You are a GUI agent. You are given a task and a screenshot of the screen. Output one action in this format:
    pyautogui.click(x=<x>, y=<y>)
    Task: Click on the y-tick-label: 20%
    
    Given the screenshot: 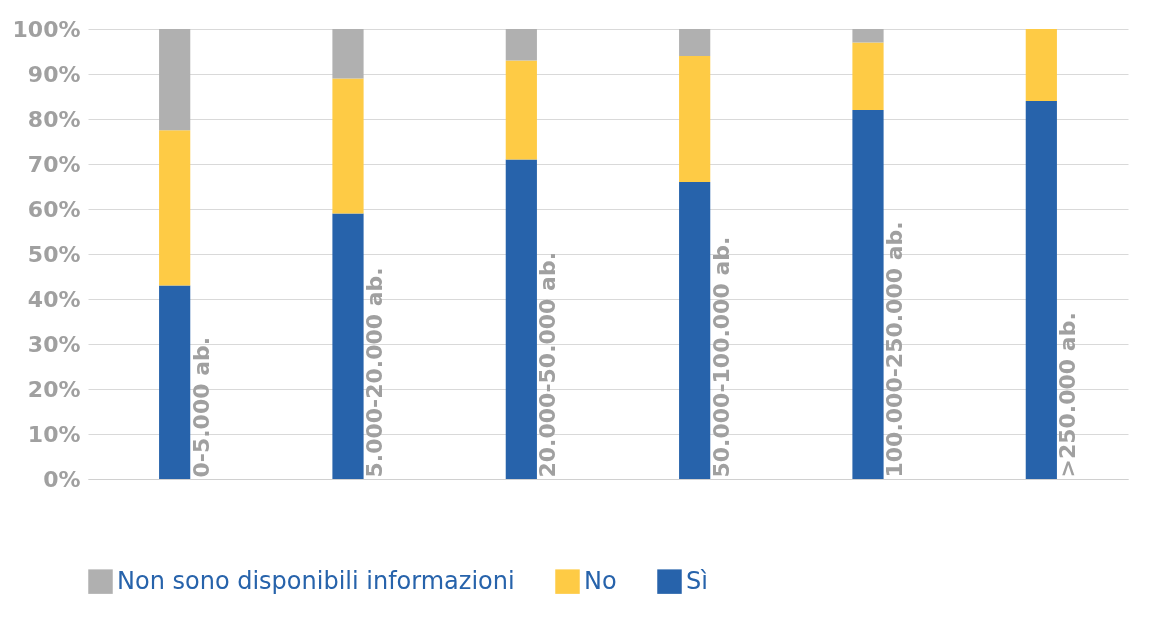 What is the action you would take?
    pyautogui.click(x=54, y=389)
    